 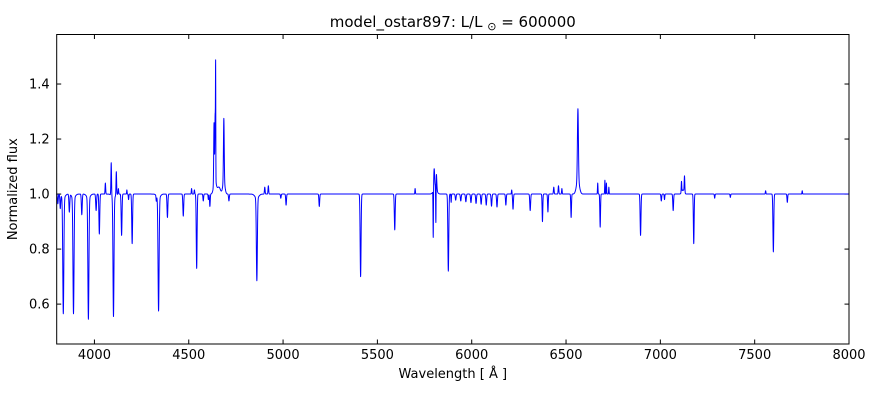 I want to click on x-tick-label: 6000, so click(x=471, y=355).